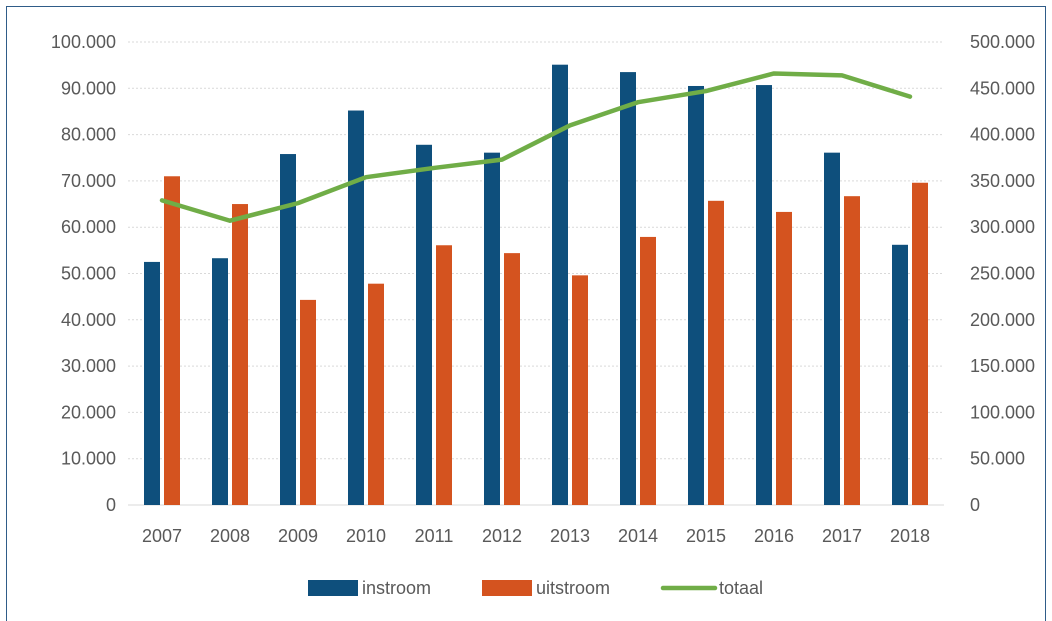 Image resolution: width=1052 pixels, height=621 pixels. Describe the element at coordinates (1002, 181) in the screenshot. I see `y-tick-label-right: 350.000` at that location.